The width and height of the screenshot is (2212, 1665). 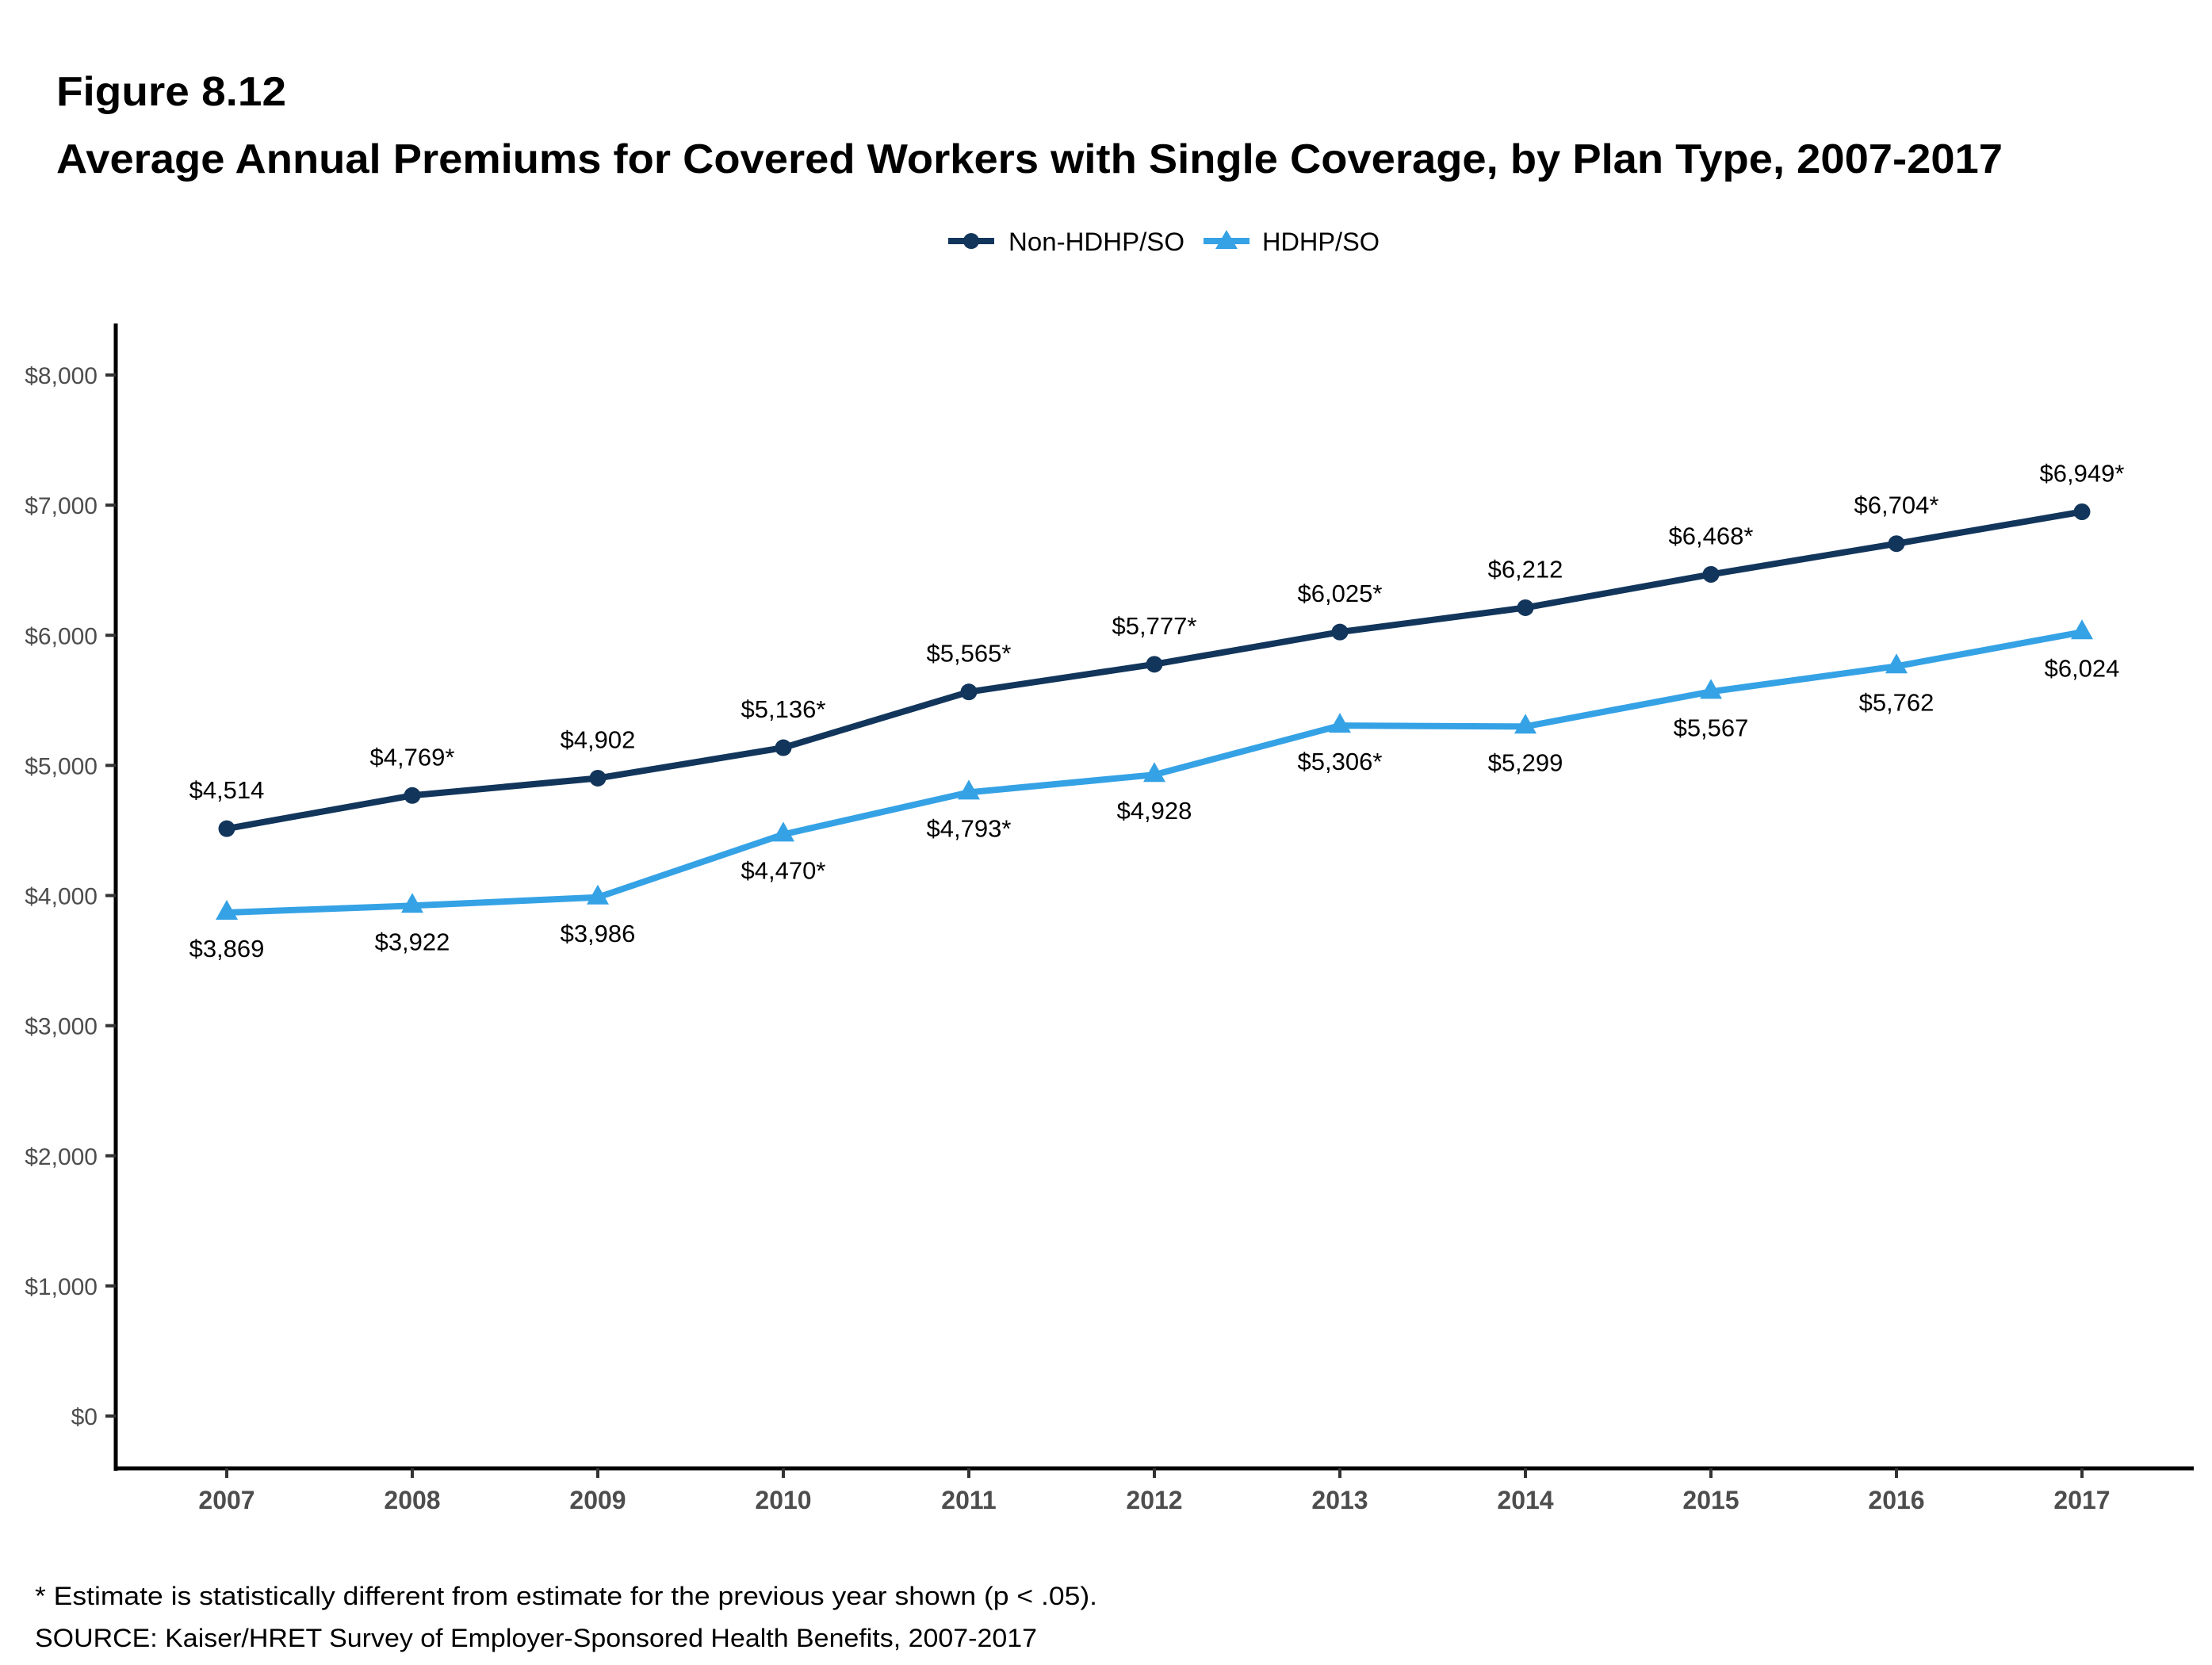 What do you see at coordinates (598, 739) in the screenshot?
I see `data-label-non-hdhp-so: $4,902` at bounding box center [598, 739].